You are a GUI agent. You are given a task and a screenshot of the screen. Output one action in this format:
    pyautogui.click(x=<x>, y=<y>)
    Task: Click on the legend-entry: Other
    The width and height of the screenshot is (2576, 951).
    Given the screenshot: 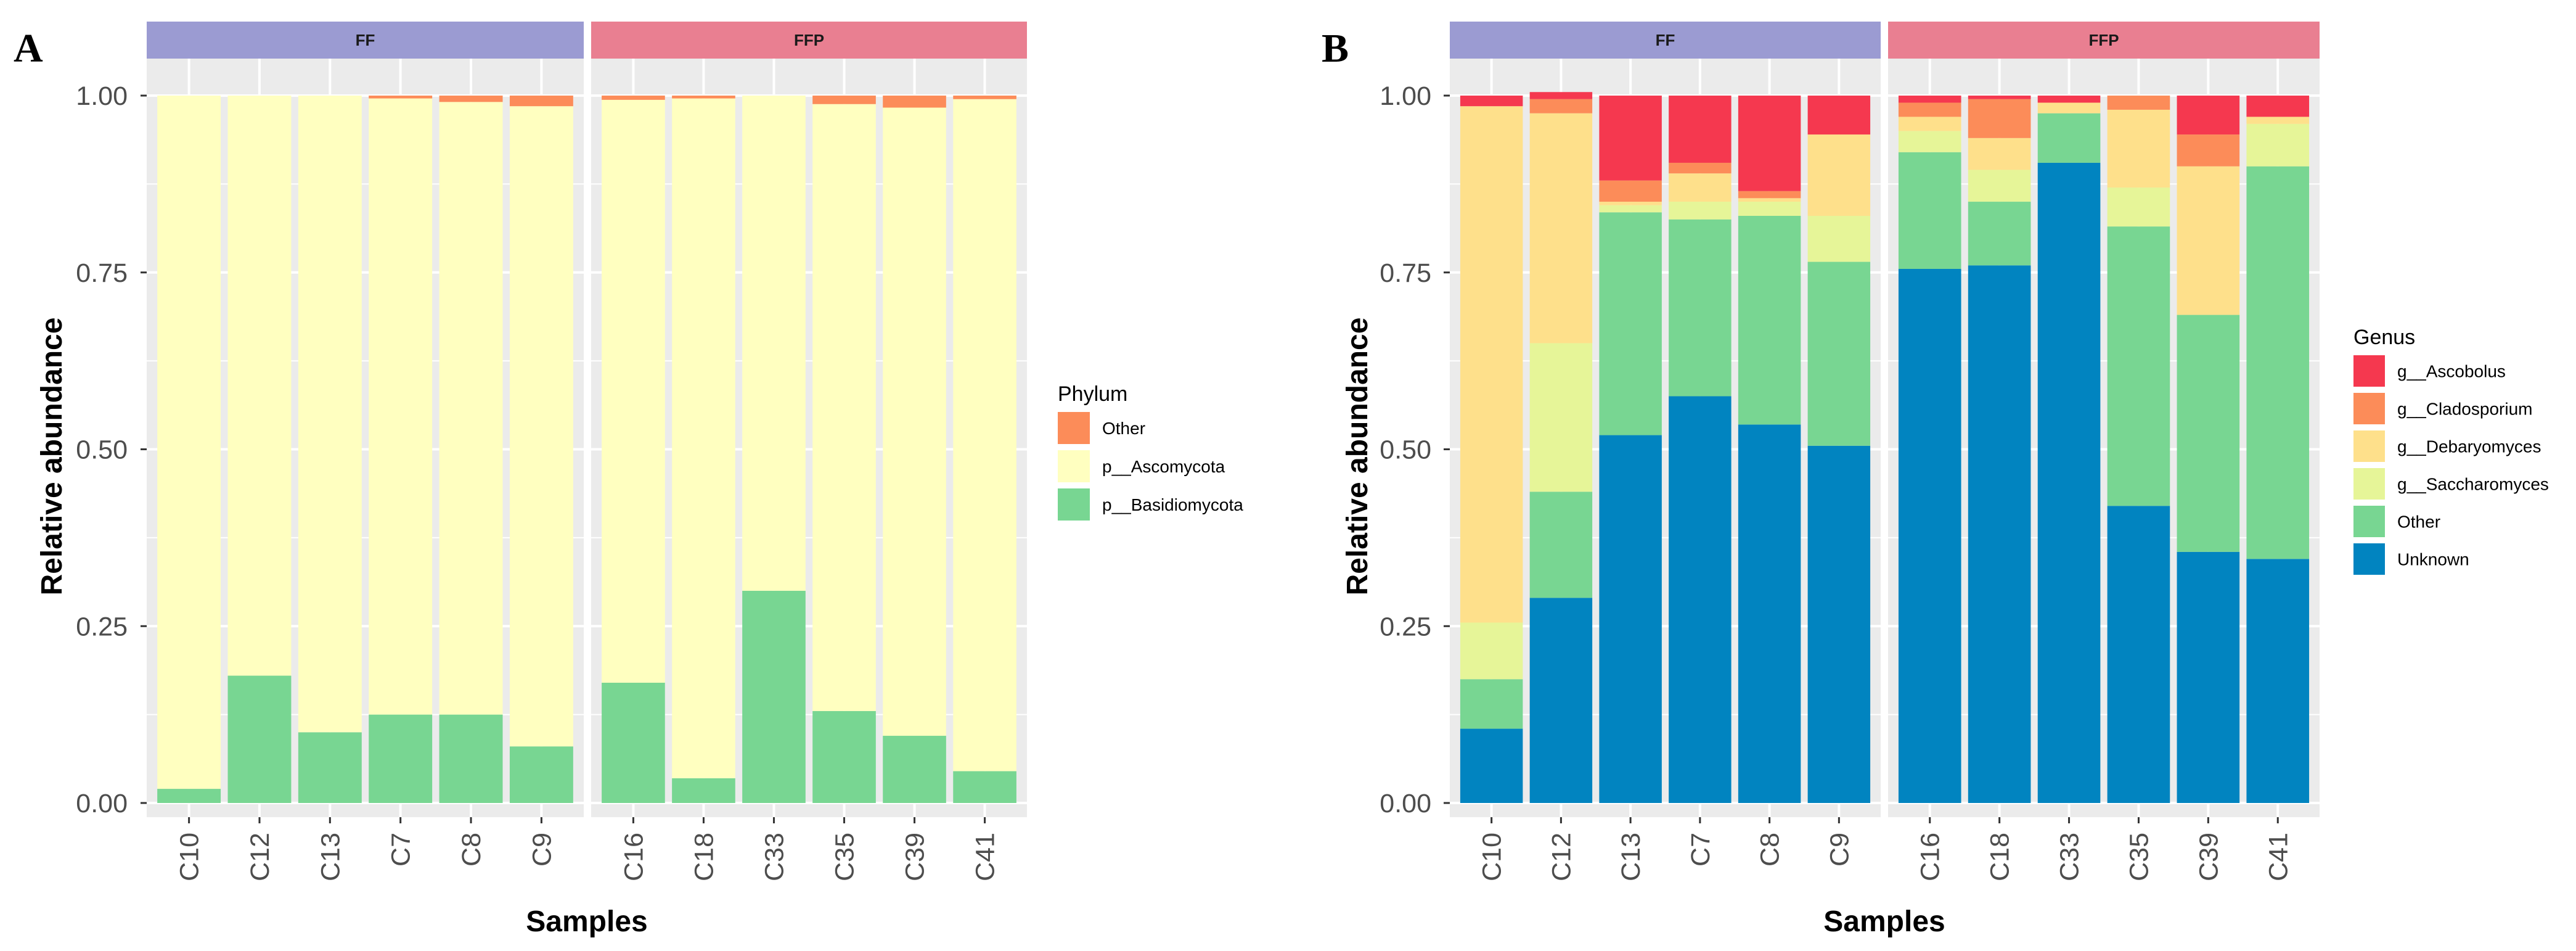 What is the action you would take?
    pyautogui.click(x=1123, y=428)
    